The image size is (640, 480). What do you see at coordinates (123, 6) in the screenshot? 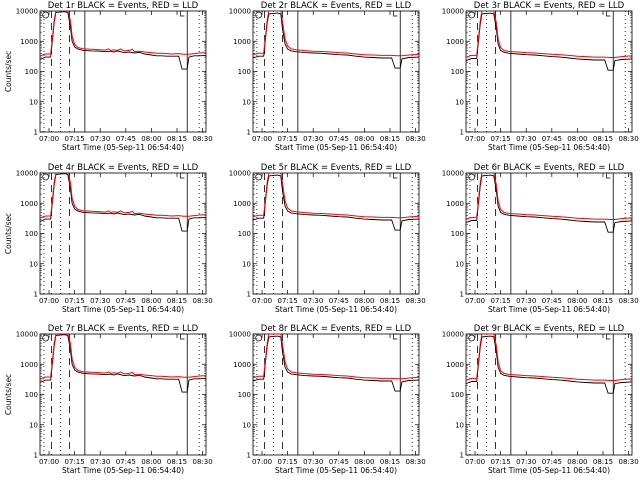
I see `panel-title: Det 1r BLACK = Events, RED = LLD` at bounding box center [123, 6].